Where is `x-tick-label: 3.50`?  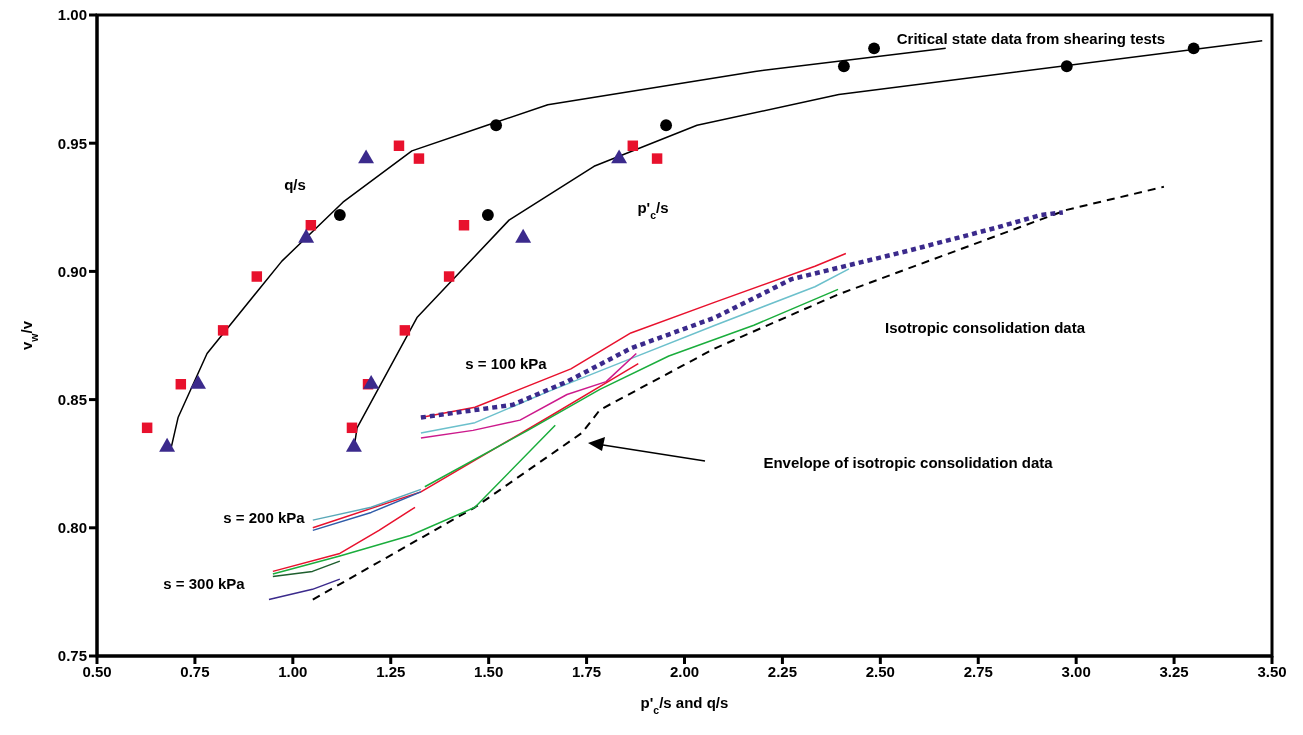
x-tick-label: 3.50 is located at coordinates (1272, 671).